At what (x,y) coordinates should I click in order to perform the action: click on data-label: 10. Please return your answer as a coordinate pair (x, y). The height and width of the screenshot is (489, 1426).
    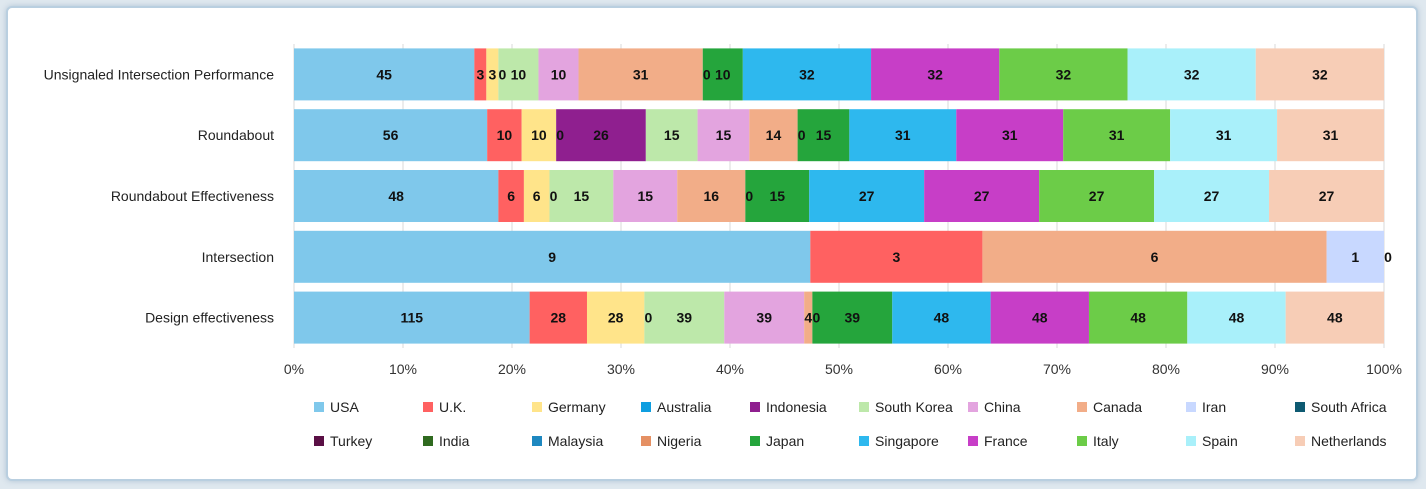
    Looking at the image, I should click on (519, 74).